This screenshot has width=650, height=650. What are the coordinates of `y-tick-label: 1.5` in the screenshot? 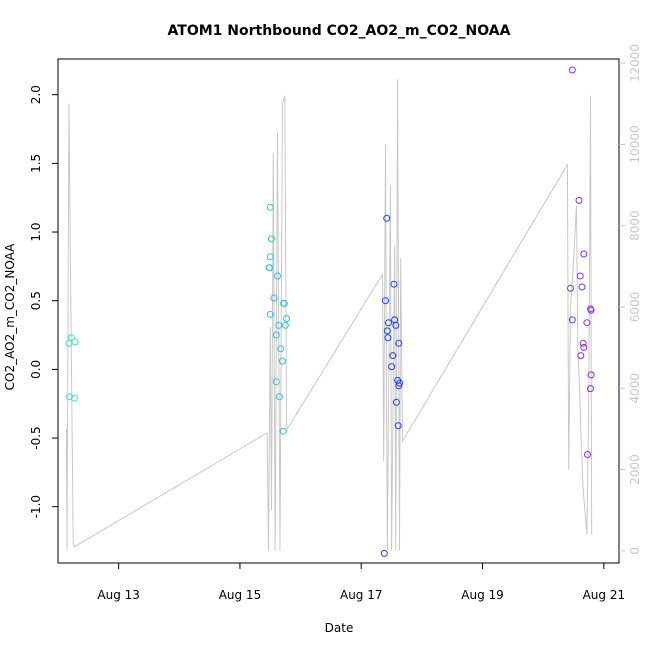 It's located at (36, 163).